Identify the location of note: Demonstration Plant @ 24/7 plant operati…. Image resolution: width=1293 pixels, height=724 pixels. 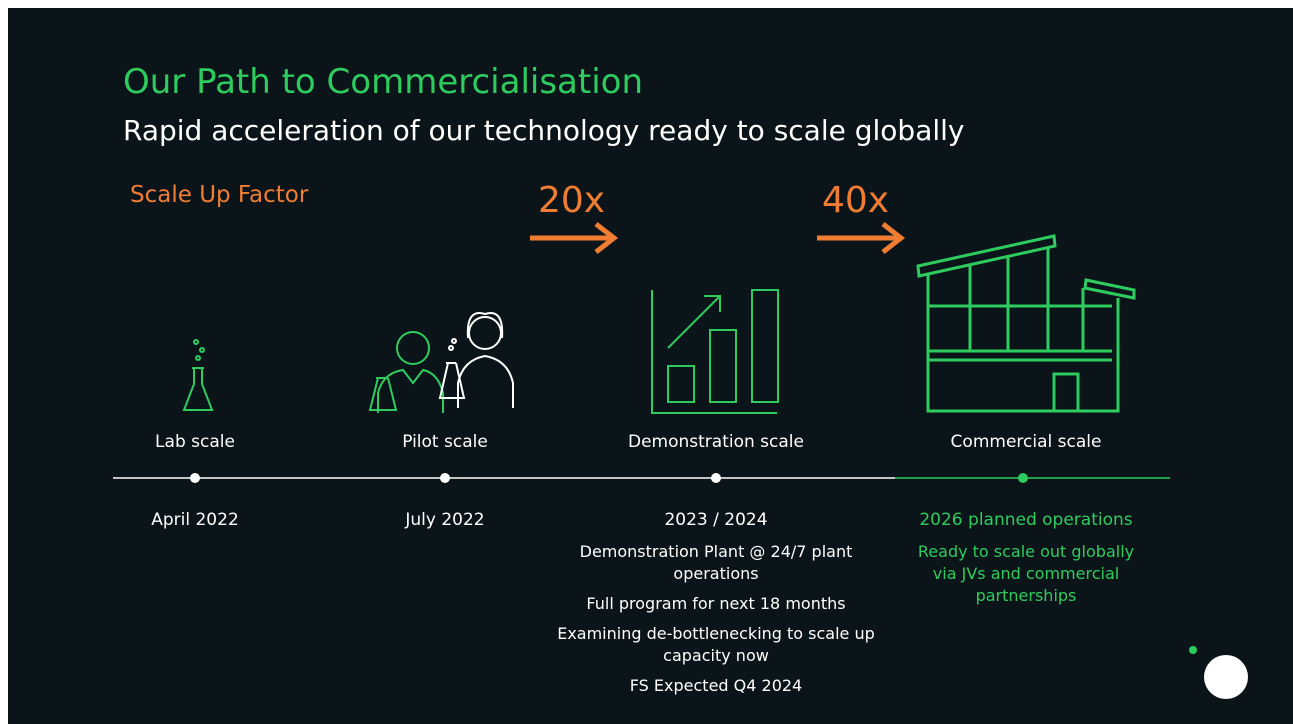
(716, 562).